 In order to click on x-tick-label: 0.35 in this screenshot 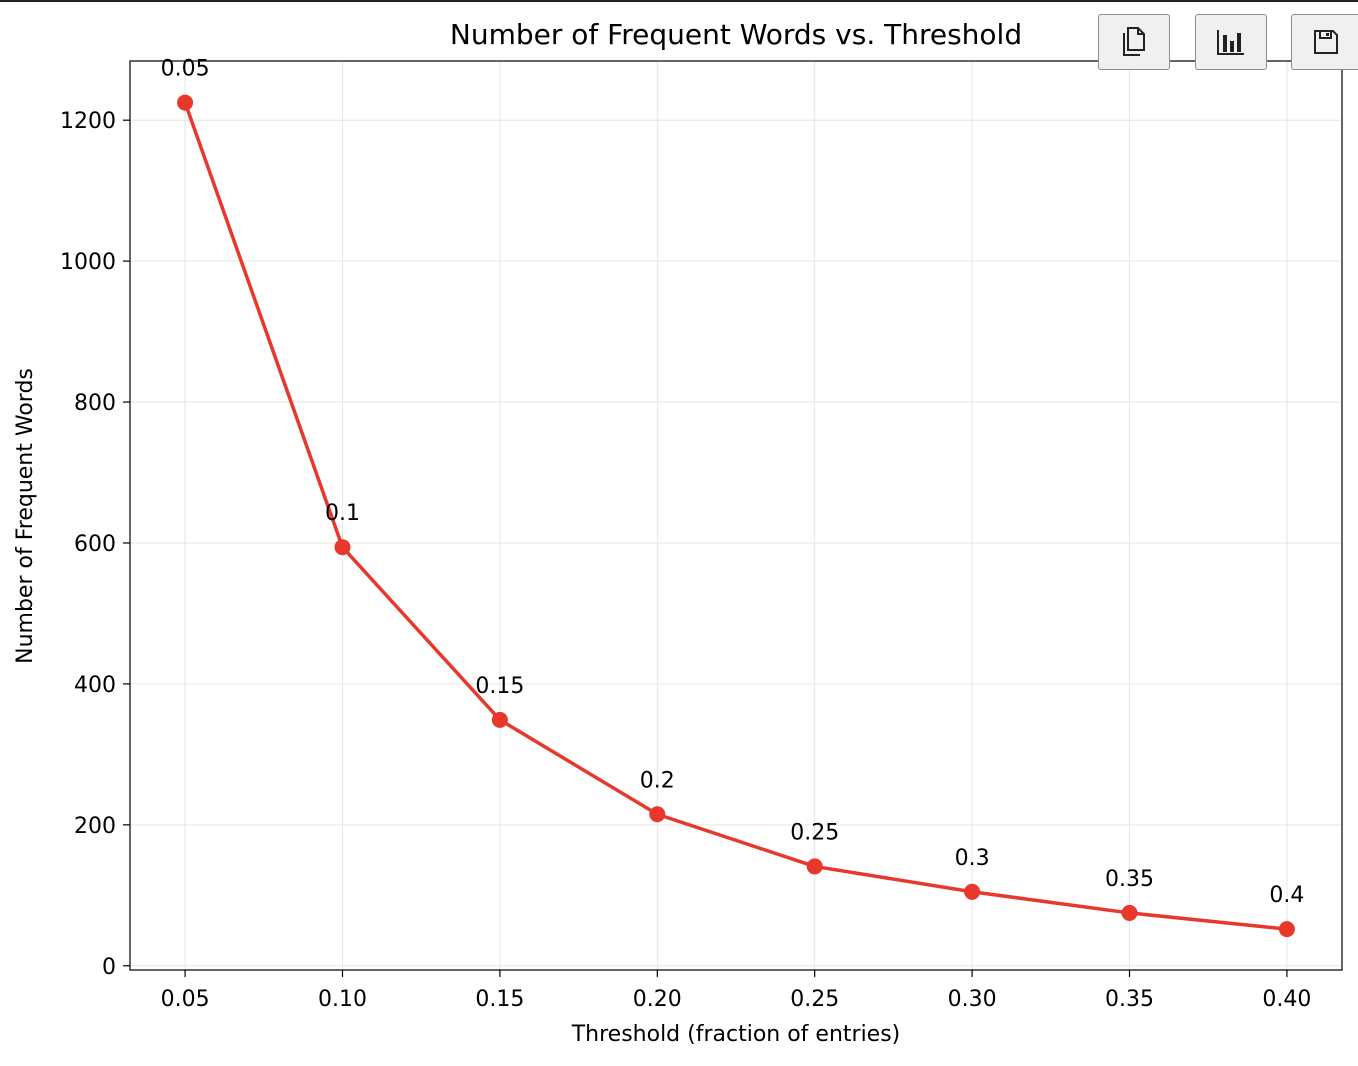, I will do `click(1129, 999)`.